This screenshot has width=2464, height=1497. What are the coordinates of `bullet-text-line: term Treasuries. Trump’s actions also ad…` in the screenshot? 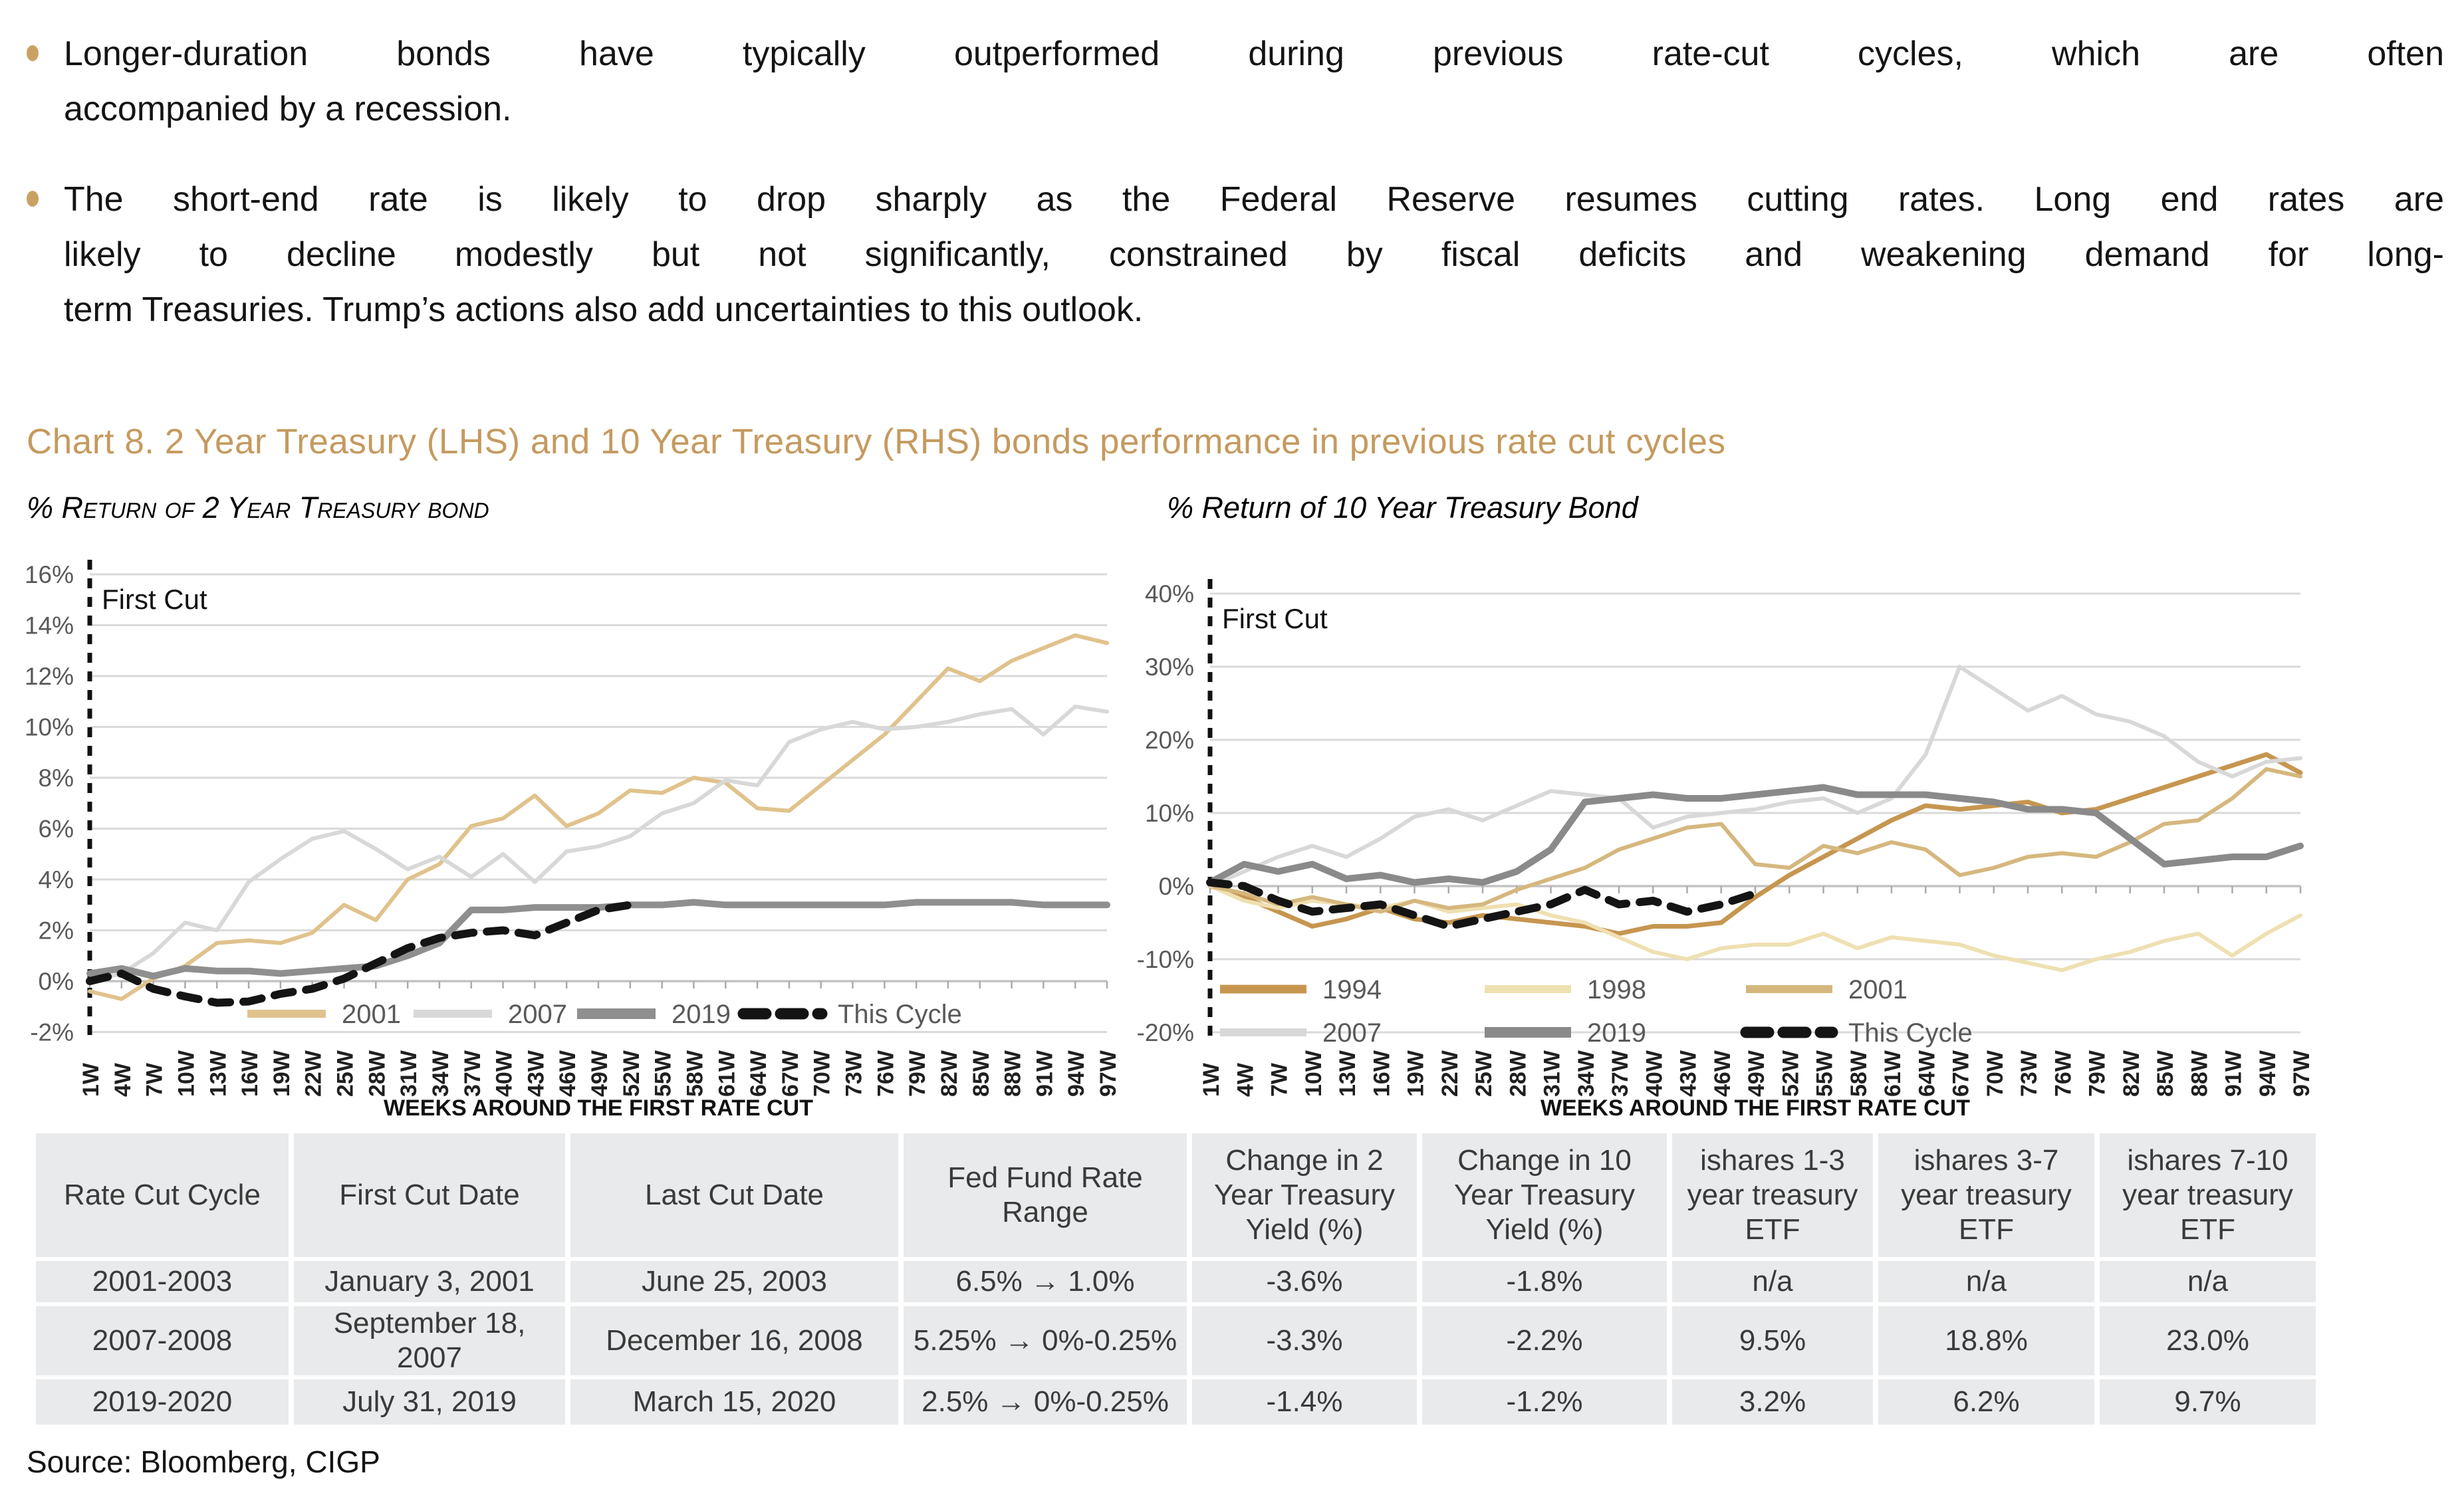 It's located at (604, 309).